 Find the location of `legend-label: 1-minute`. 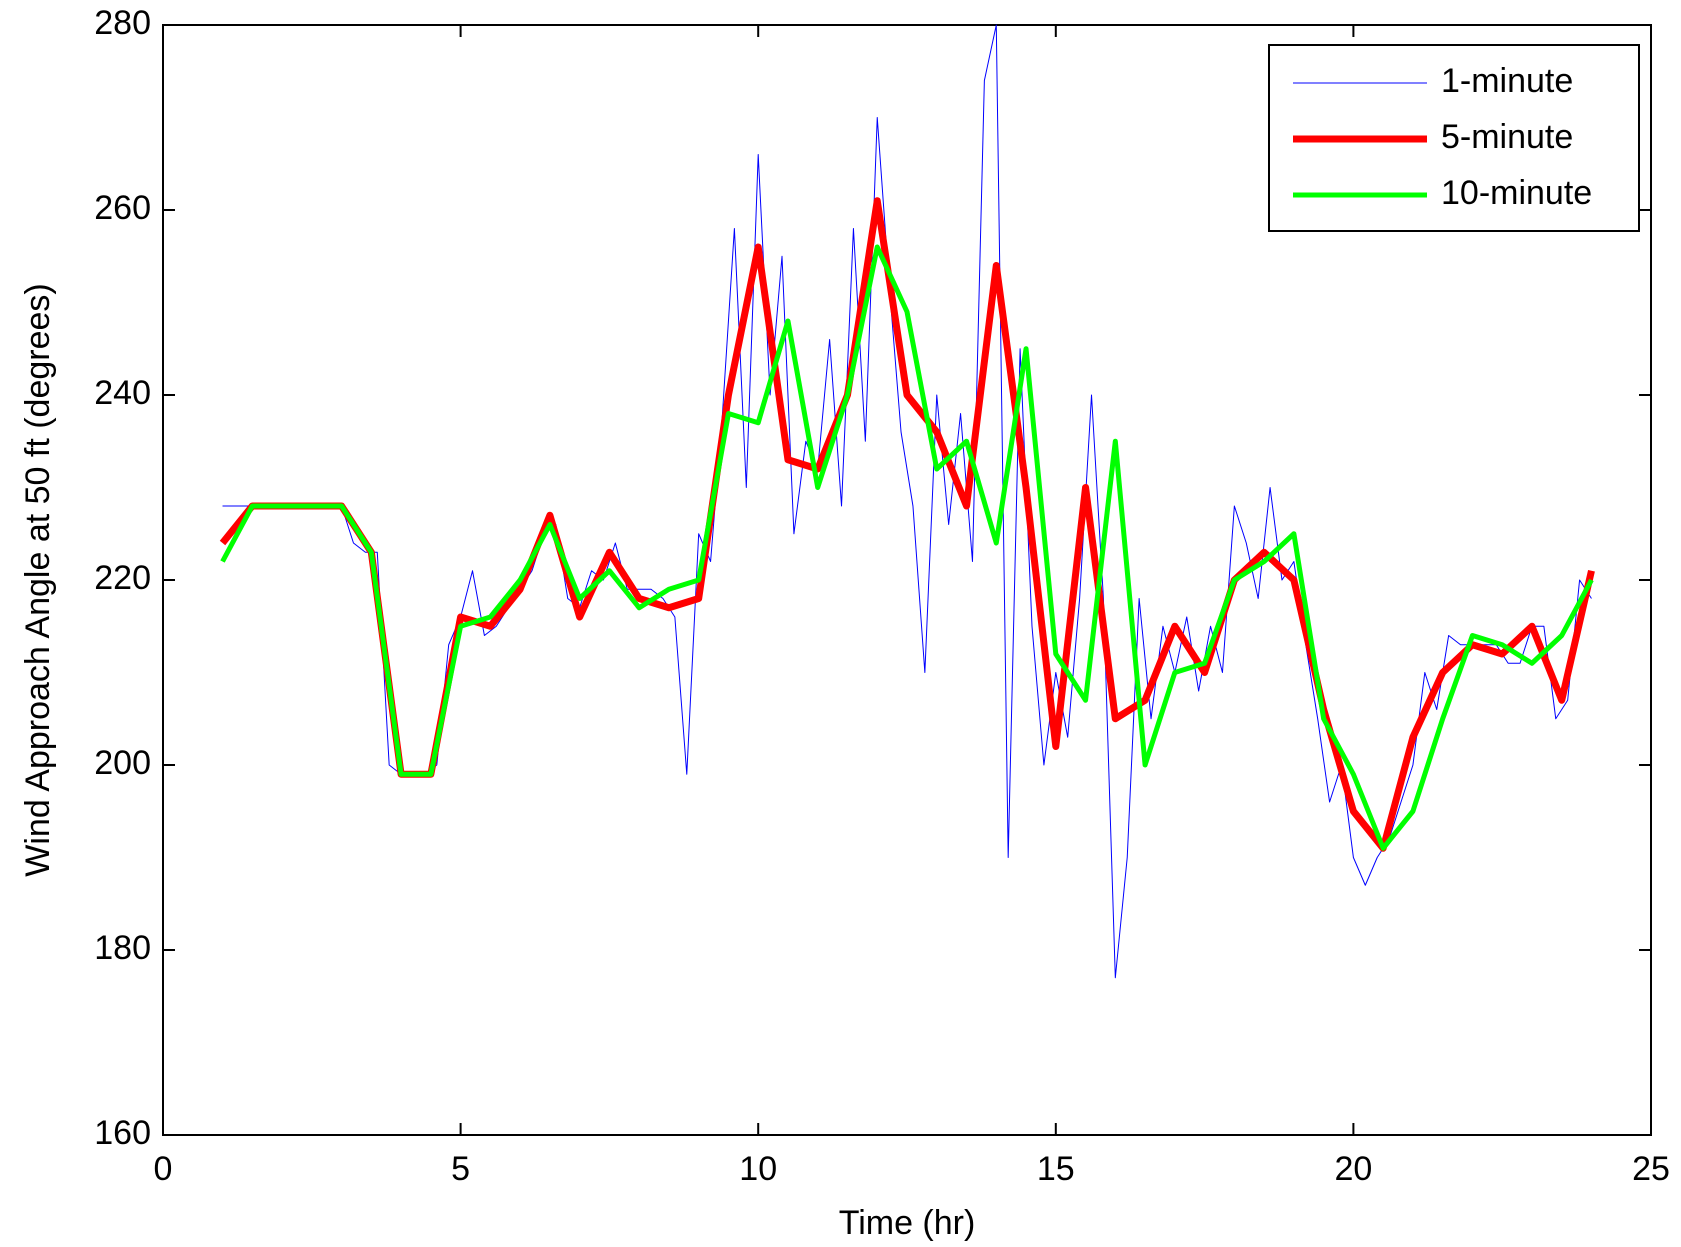

legend-label: 1-minute is located at coordinates (1507, 81).